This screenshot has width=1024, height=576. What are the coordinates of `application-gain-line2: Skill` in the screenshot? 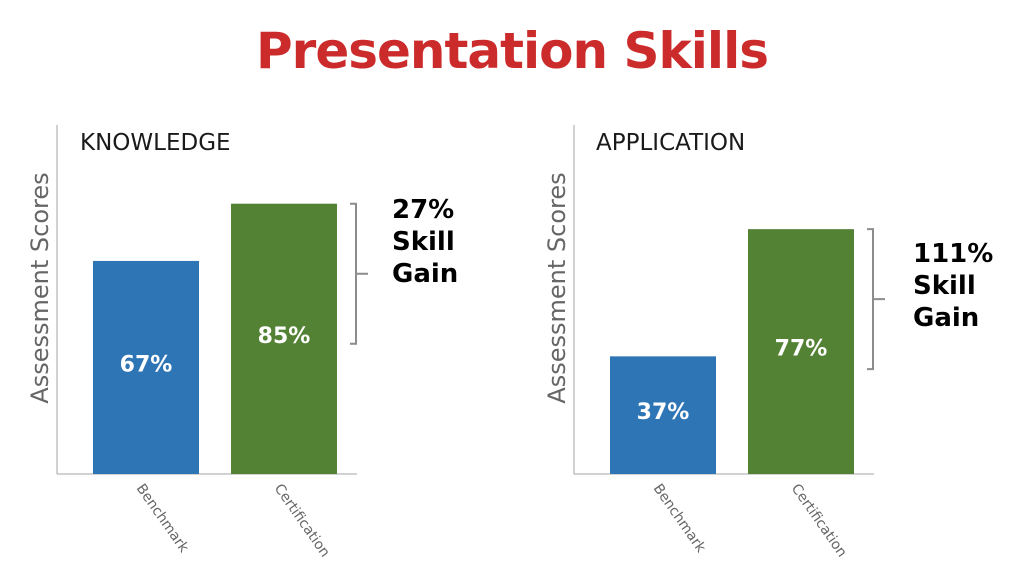 It's located at (944, 286).